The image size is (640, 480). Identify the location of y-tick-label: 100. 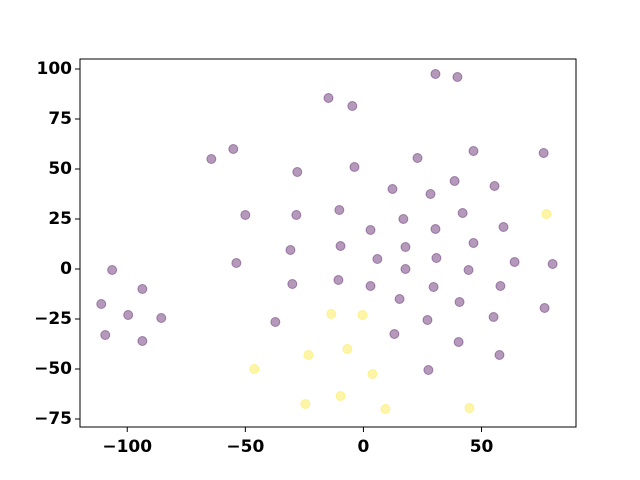
(55, 69).